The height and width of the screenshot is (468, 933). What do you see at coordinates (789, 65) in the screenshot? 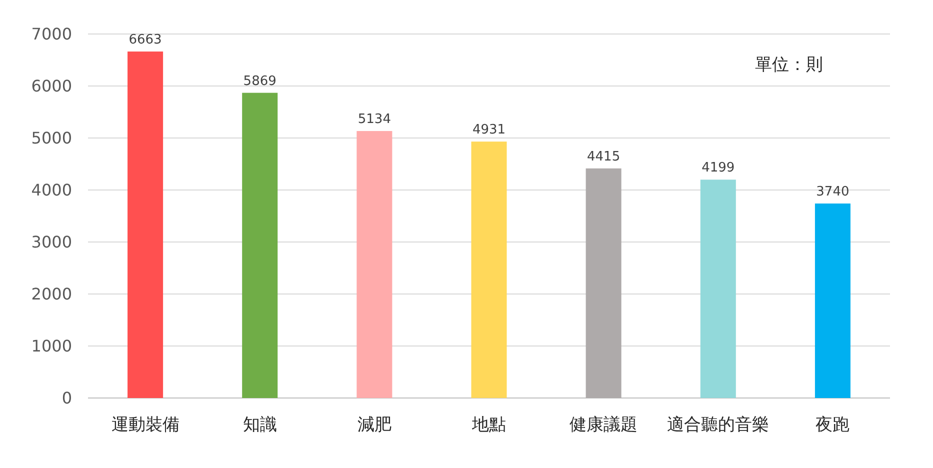
I see `annotation: 單位：則` at bounding box center [789, 65].